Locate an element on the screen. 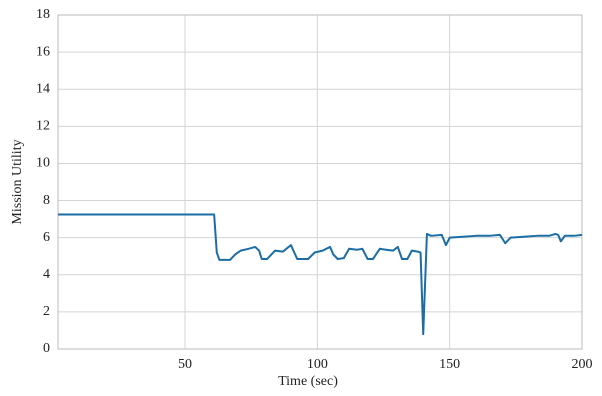 This screenshot has width=602, height=396. y-tick-label: 0 is located at coordinates (46, 348).